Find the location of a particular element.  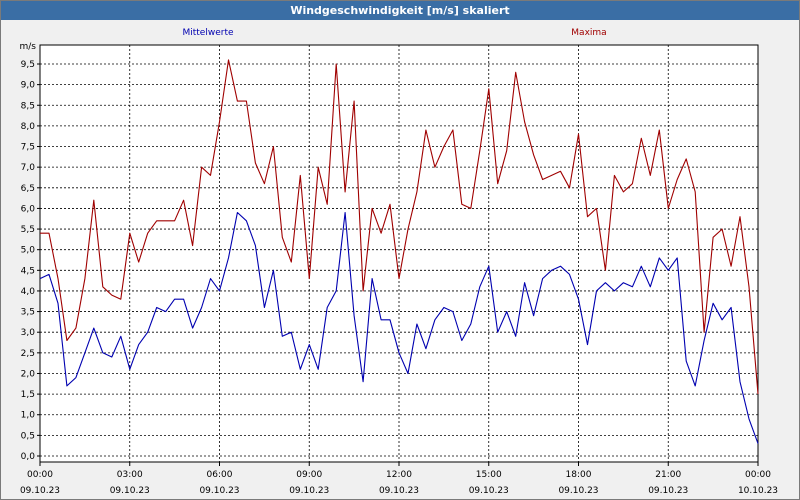

x-tick-label-time: 06:00 is located at coordinates (220, 475).